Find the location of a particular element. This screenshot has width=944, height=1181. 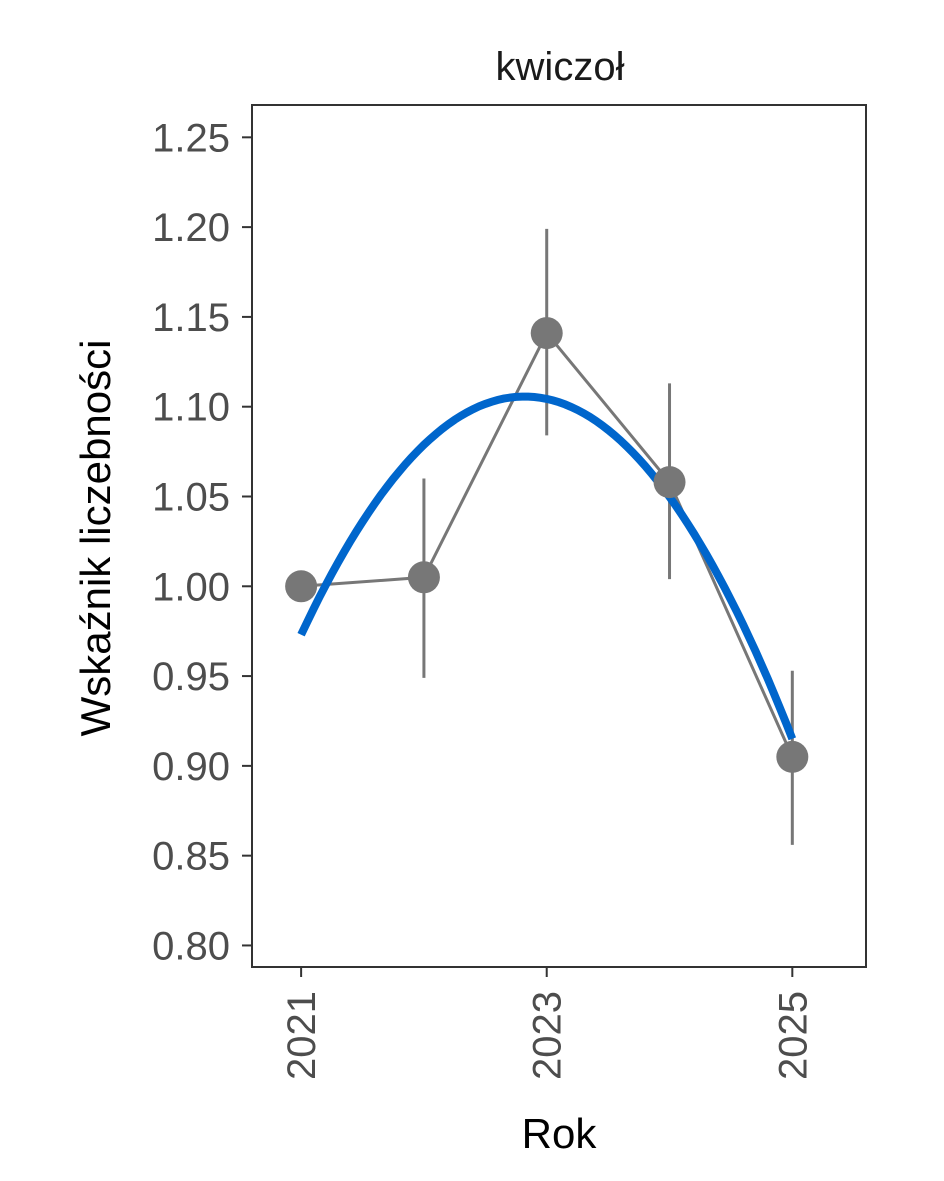

y-tick-label: 1.15 is located at coordinates (191, 318).